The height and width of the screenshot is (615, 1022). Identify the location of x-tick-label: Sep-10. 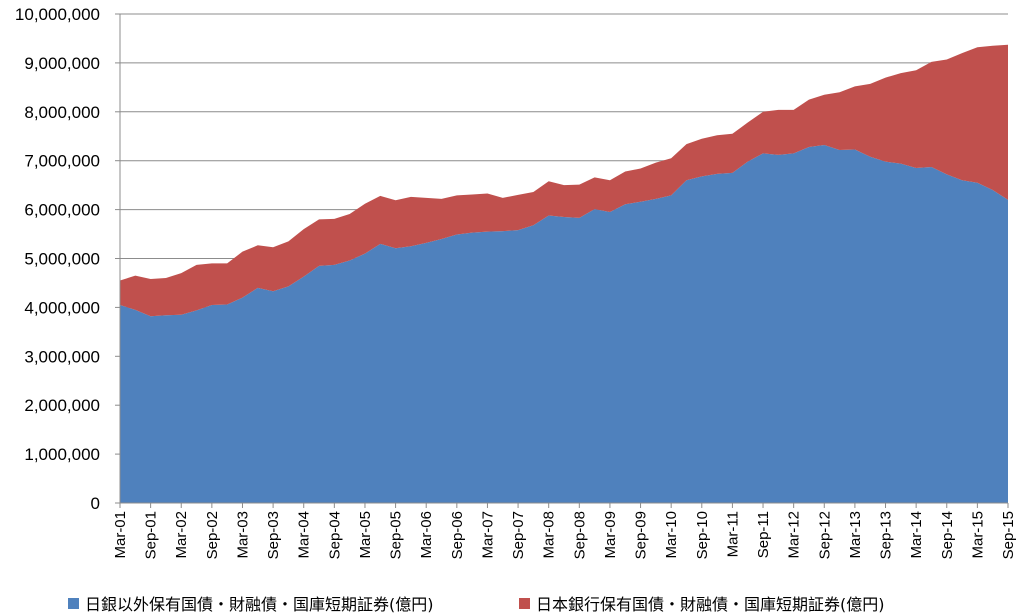
(702, 535).